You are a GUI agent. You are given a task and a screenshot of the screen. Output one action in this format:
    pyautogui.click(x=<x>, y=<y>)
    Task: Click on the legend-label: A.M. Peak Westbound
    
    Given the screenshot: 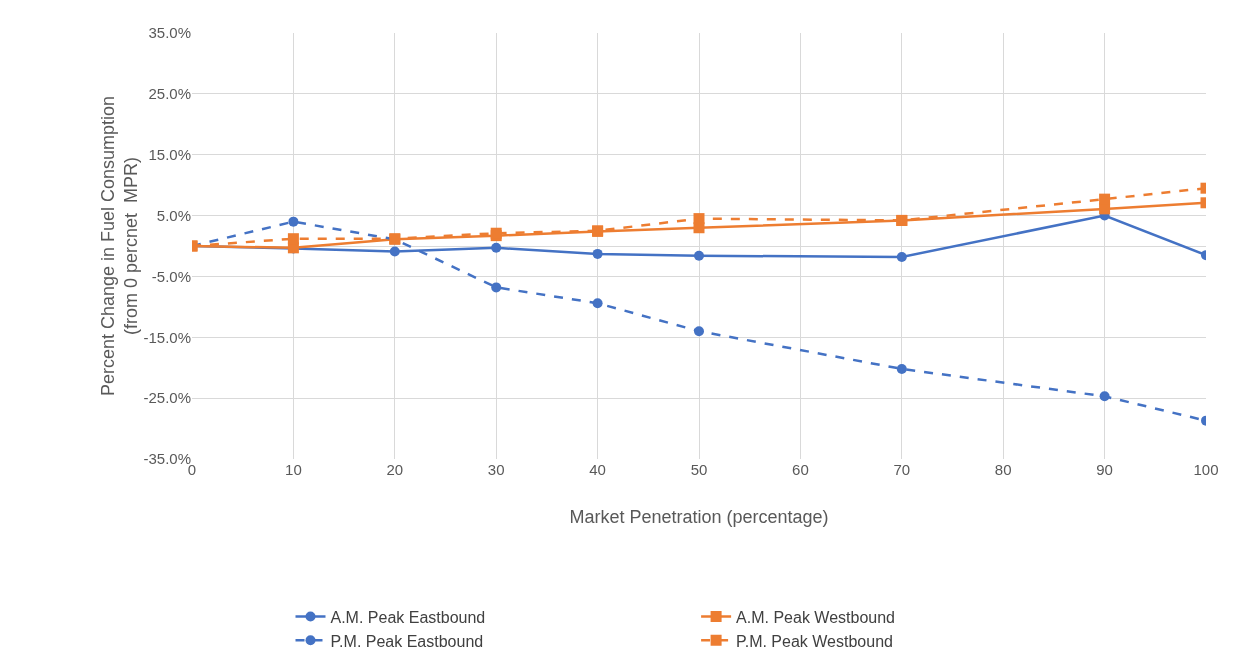 What is the action you would take?
    pyautogui.click(x=816, y=617)
    